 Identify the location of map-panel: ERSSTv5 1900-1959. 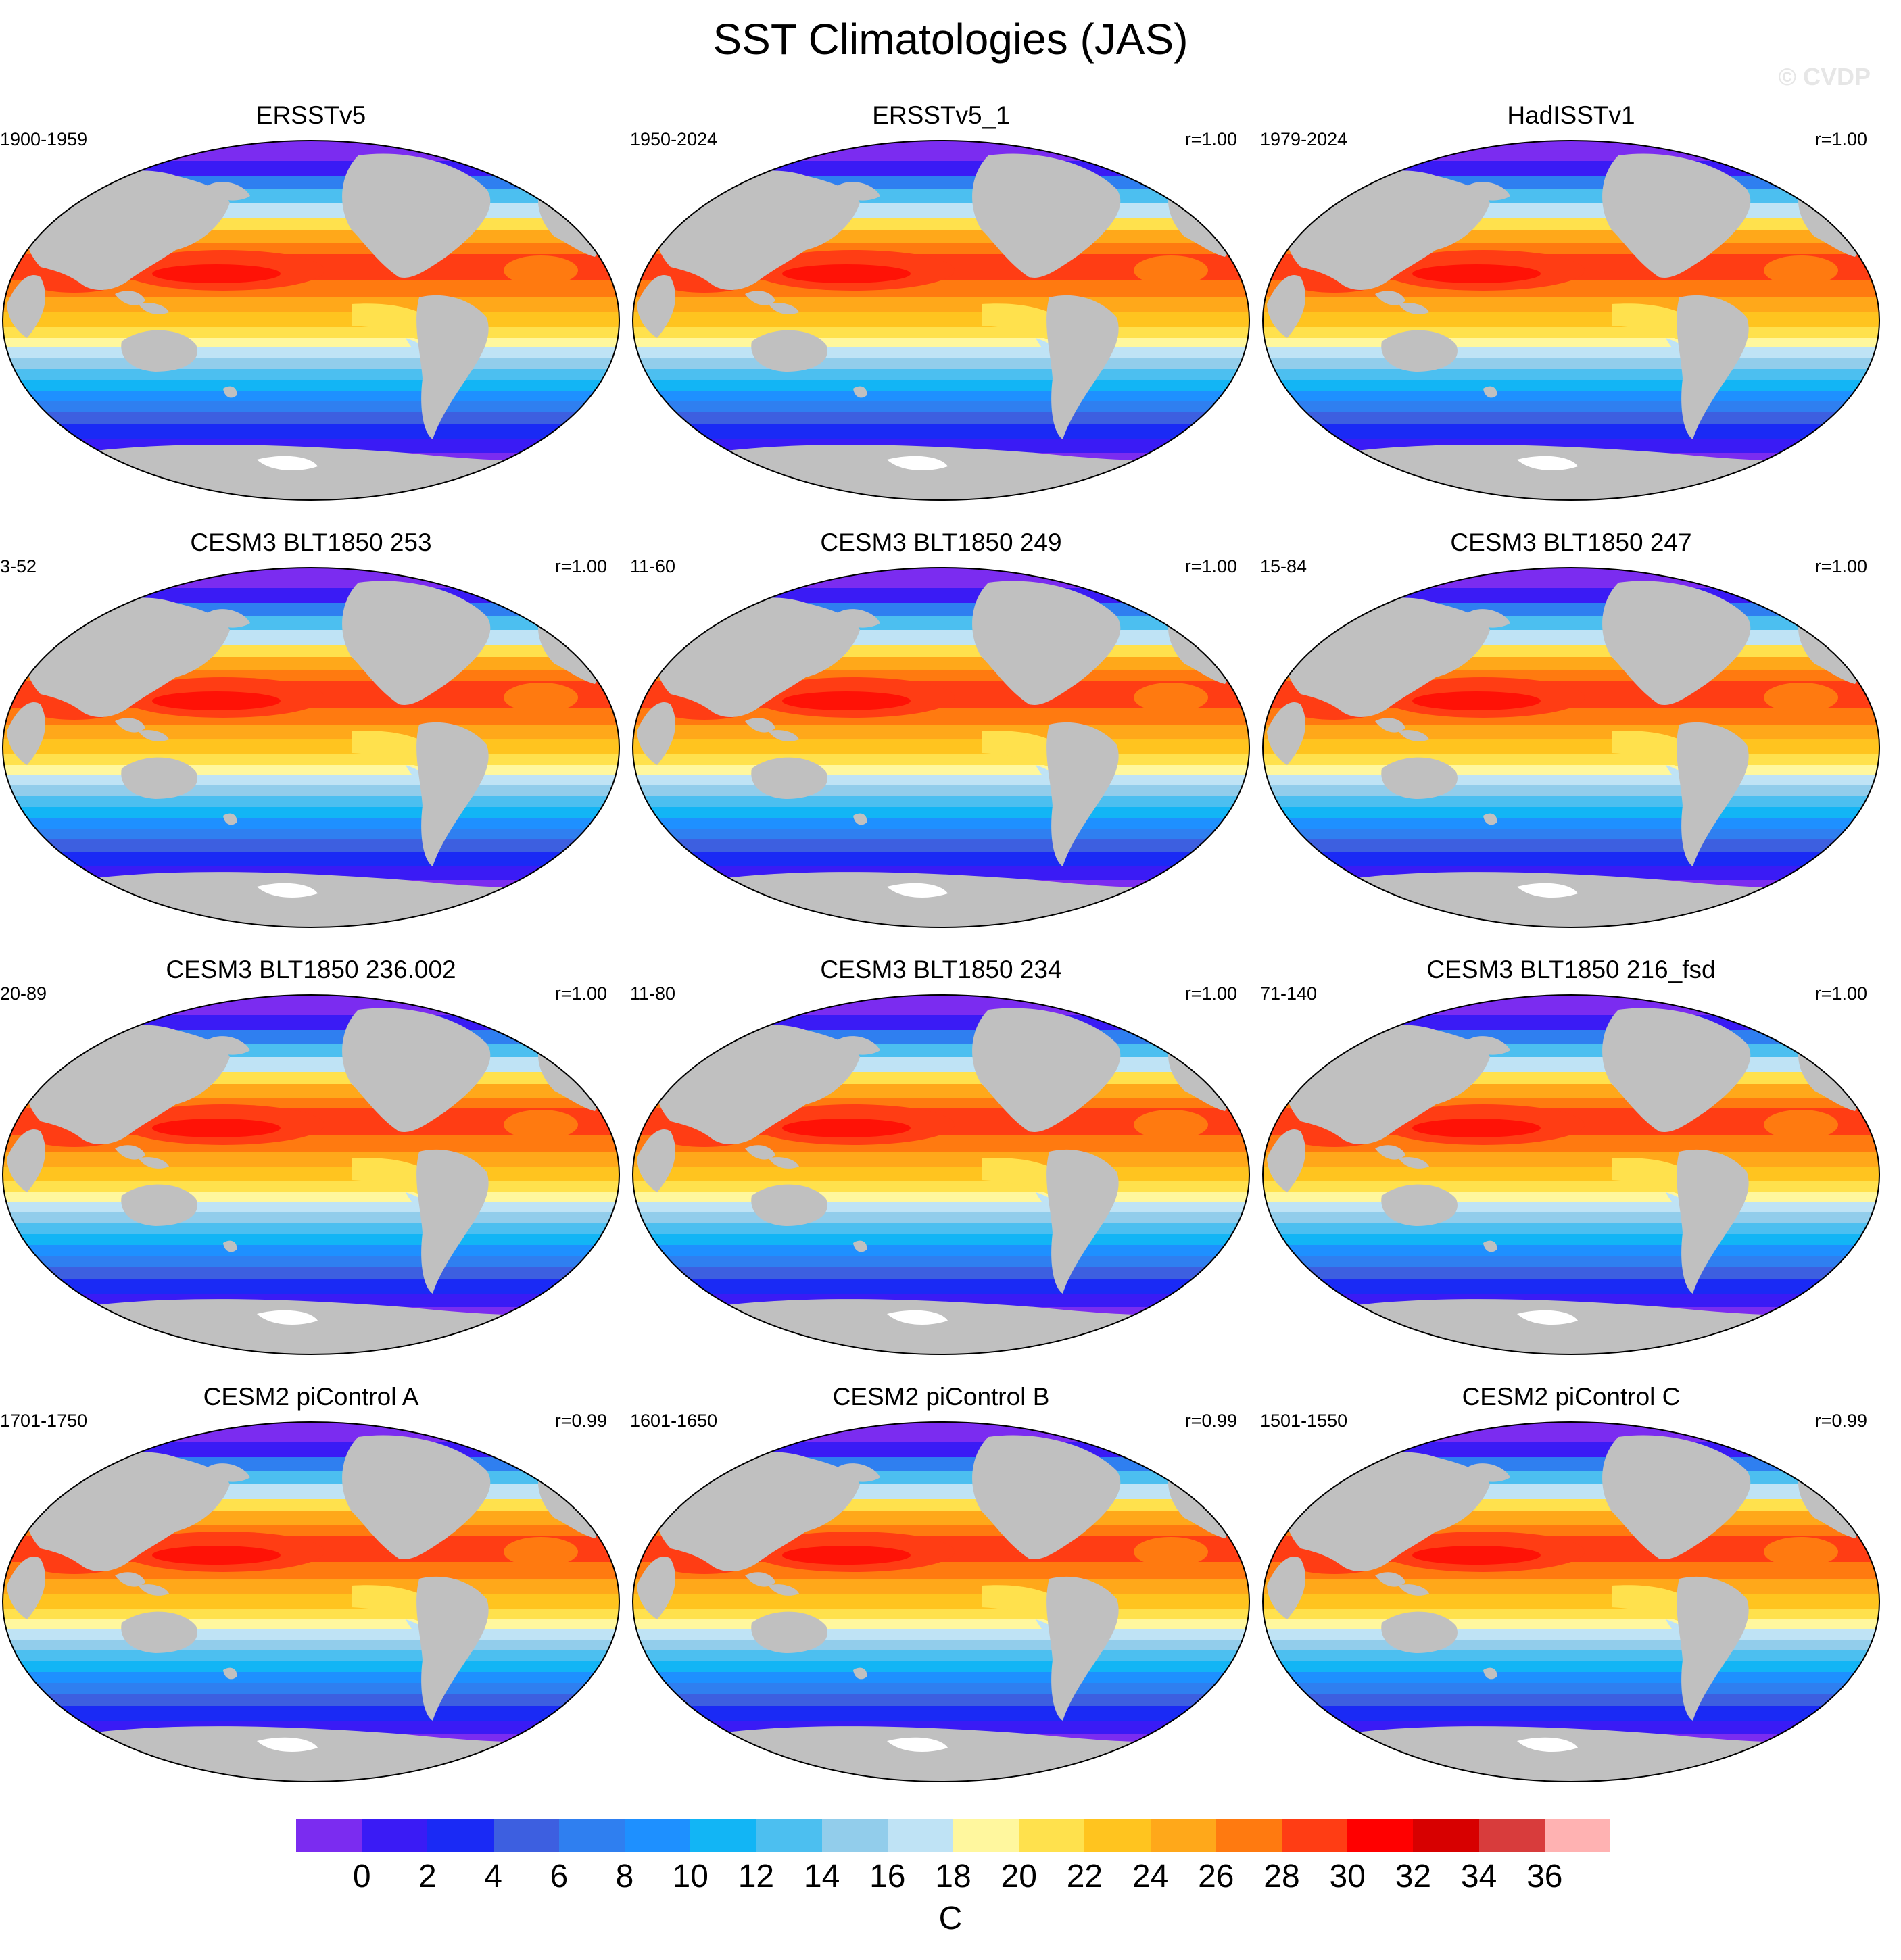
(311, 303).